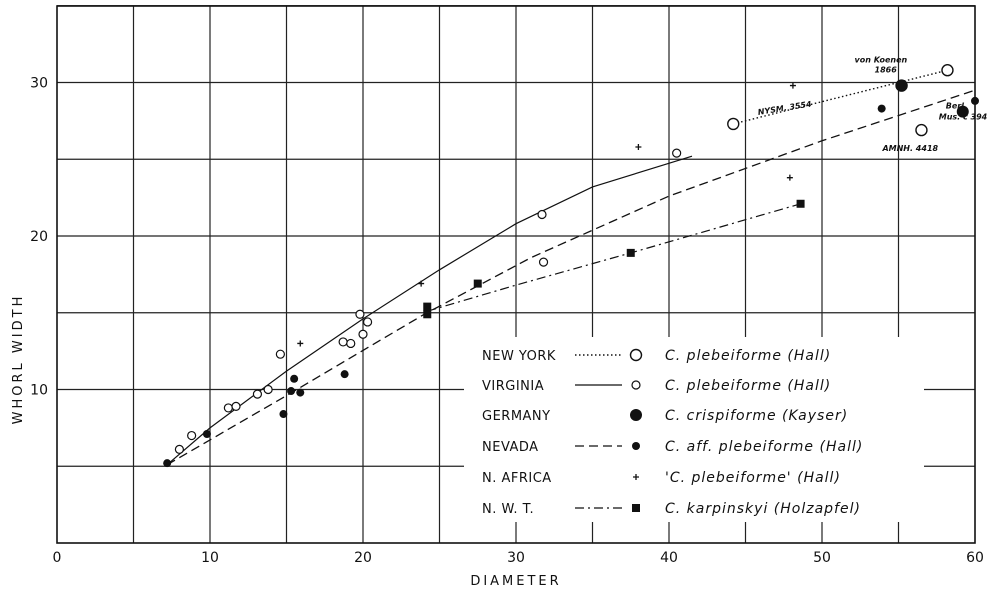 This screenshot has height=589, width=991. Describe the element at coordinates (513, 386) in the screenshot. I see `legend-region-label: VIRGINIA` at that location.